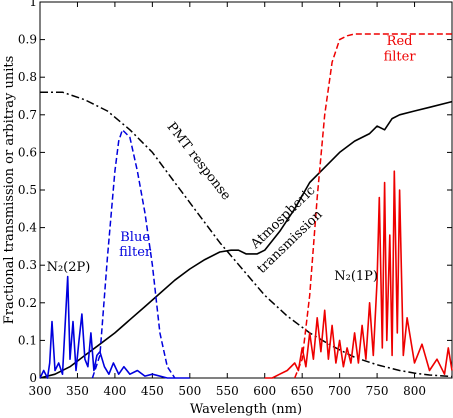 Image resolution: width=453 pixels, height=418 pixels. I want to click on x-tick-label: 800, so click(414, 391).